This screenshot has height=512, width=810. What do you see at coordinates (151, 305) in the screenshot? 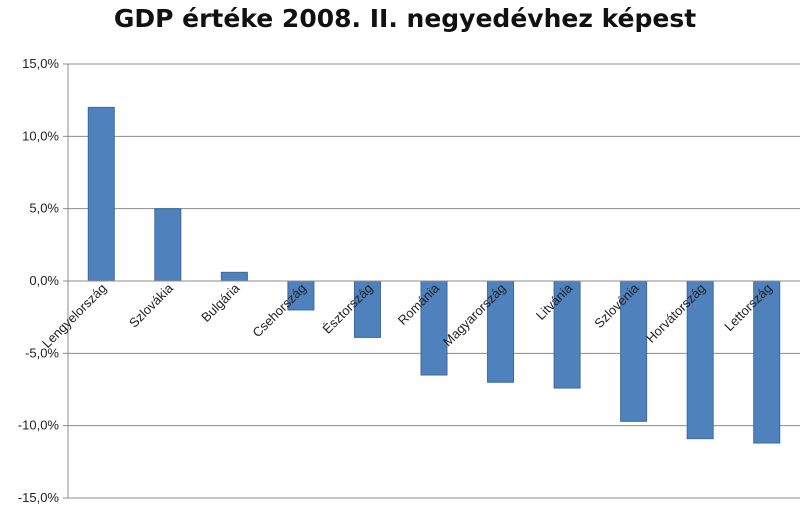
I see `x-tick-label: Szlovákia` at bounding box center [151, 305].